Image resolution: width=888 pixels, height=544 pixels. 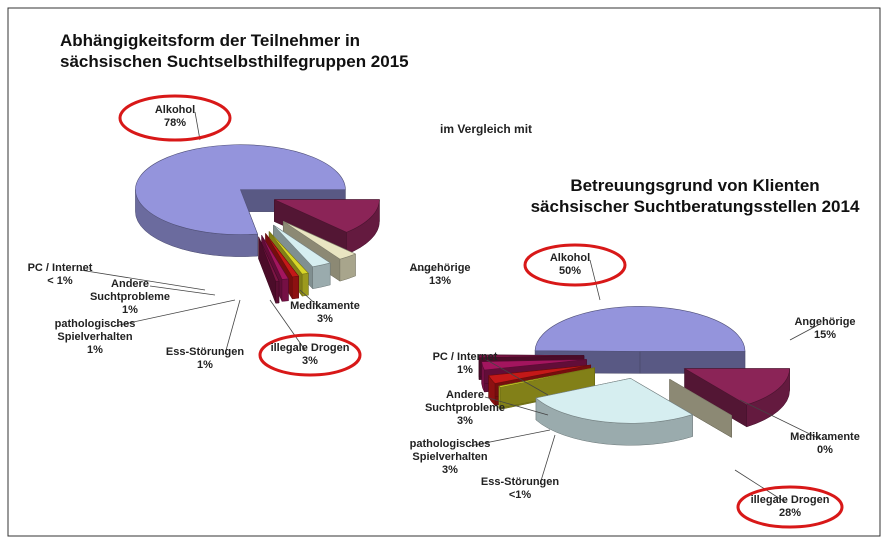 I want to click on data-label: Angehörige 13%, so click(x=440, y=275).